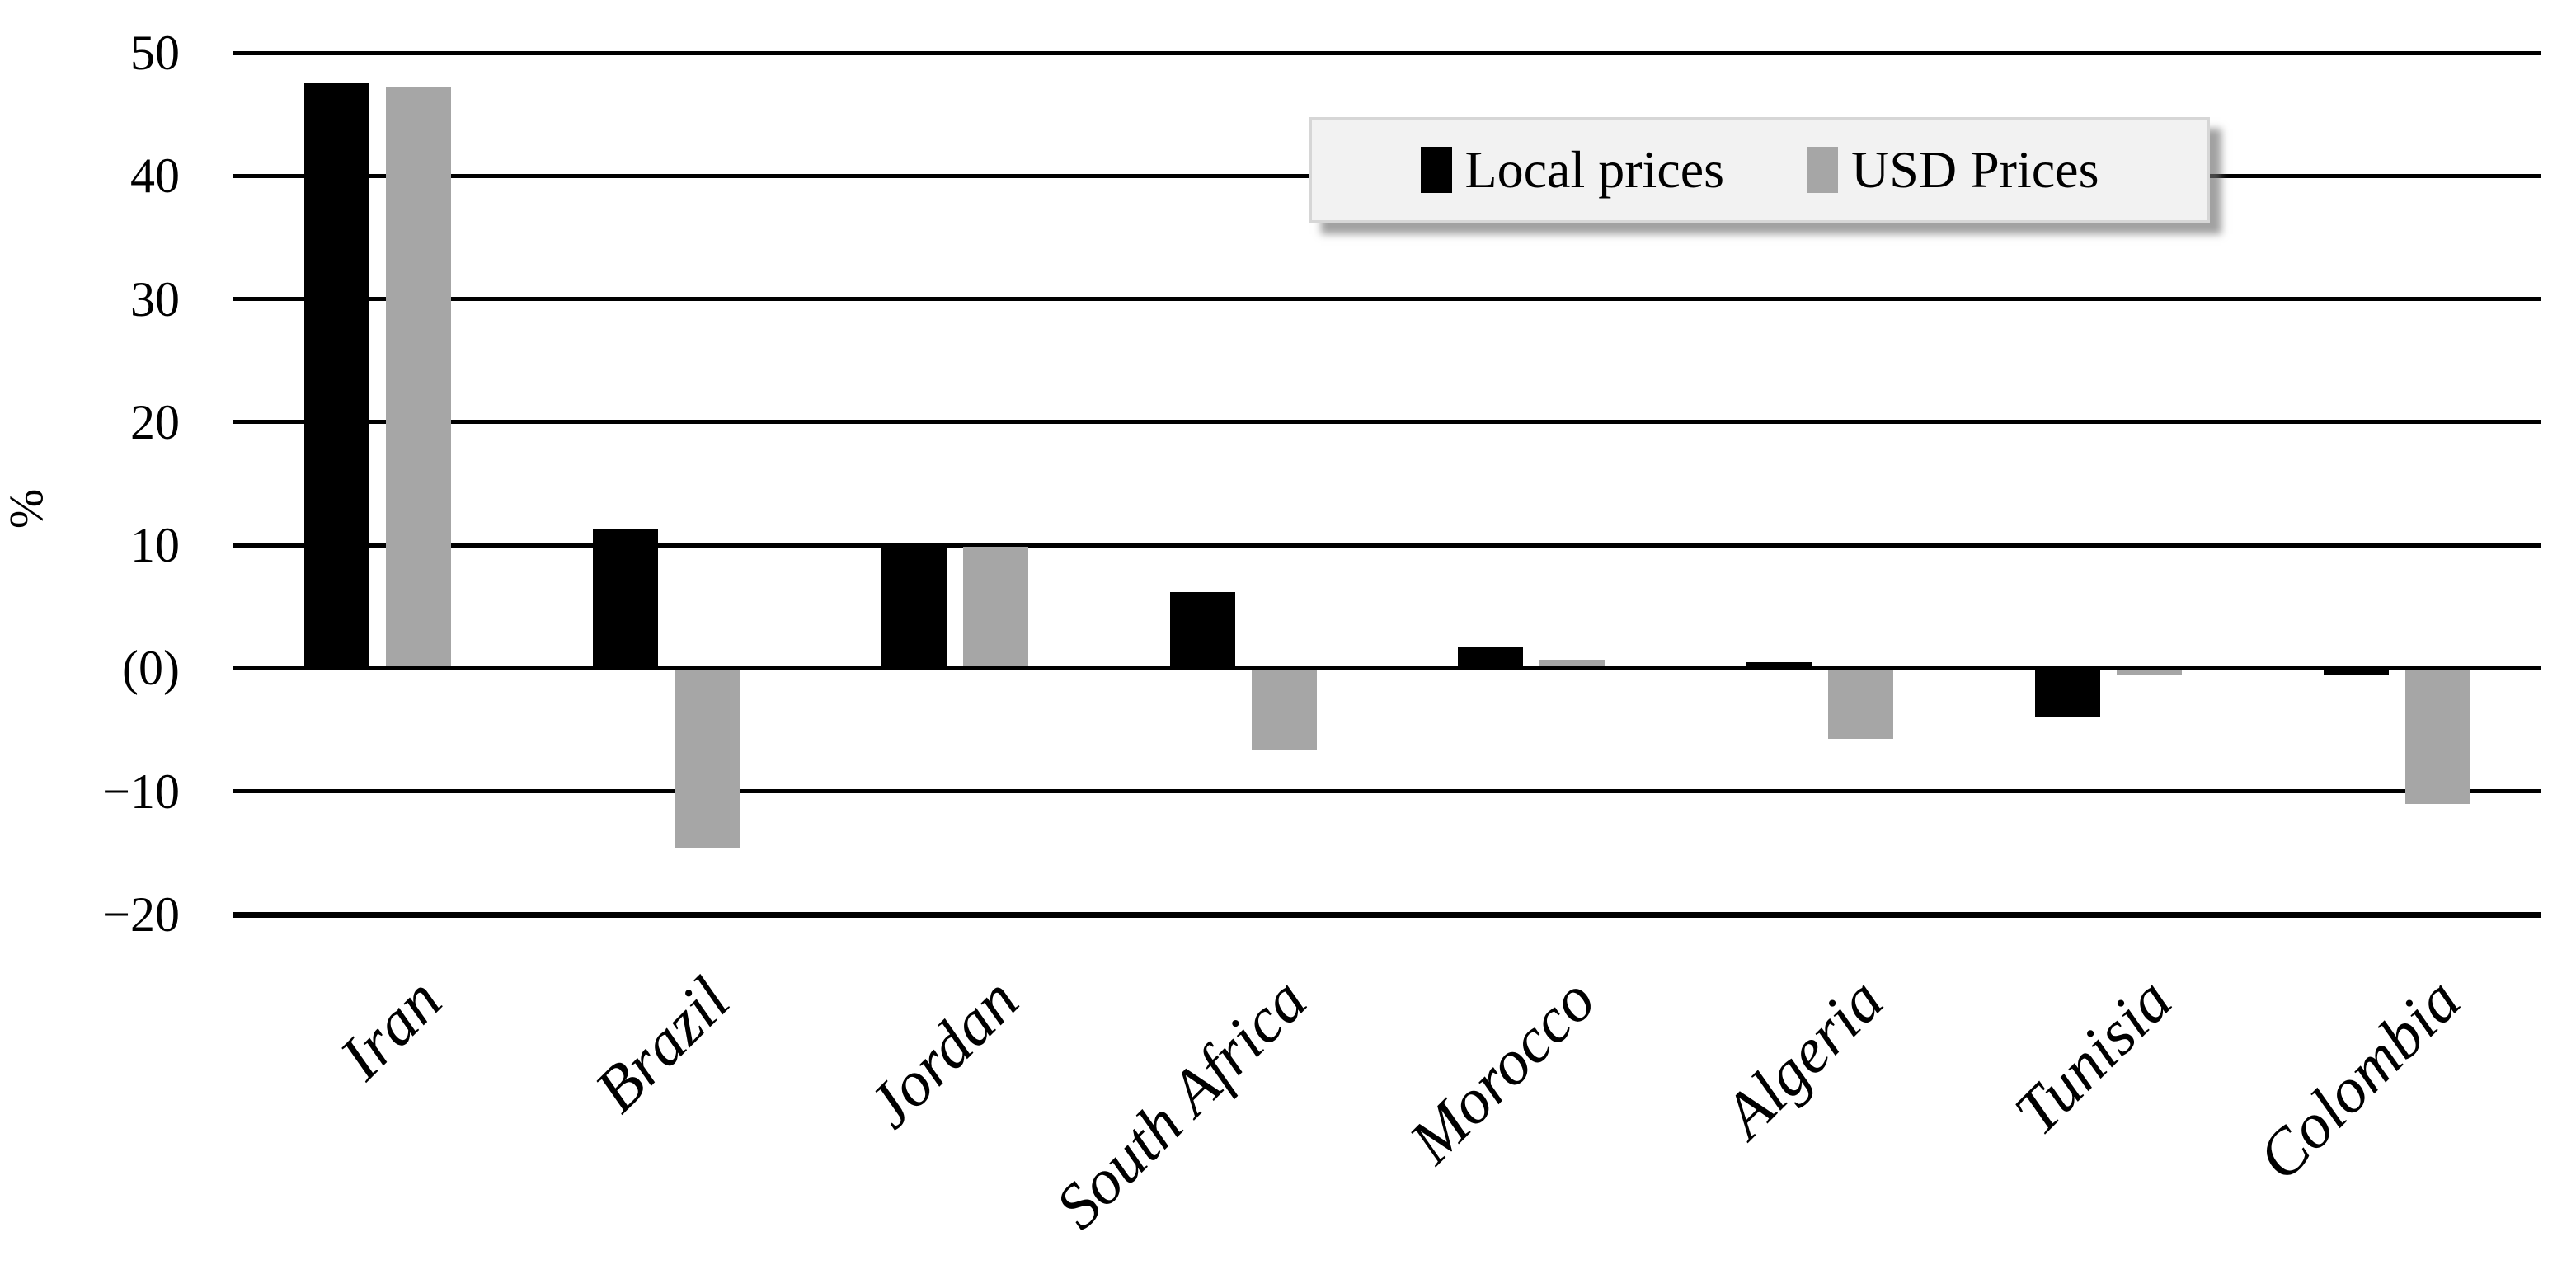 The image size is (2576, 1279). I want to click on y-tick-label-0: (0), so click(151, 668).